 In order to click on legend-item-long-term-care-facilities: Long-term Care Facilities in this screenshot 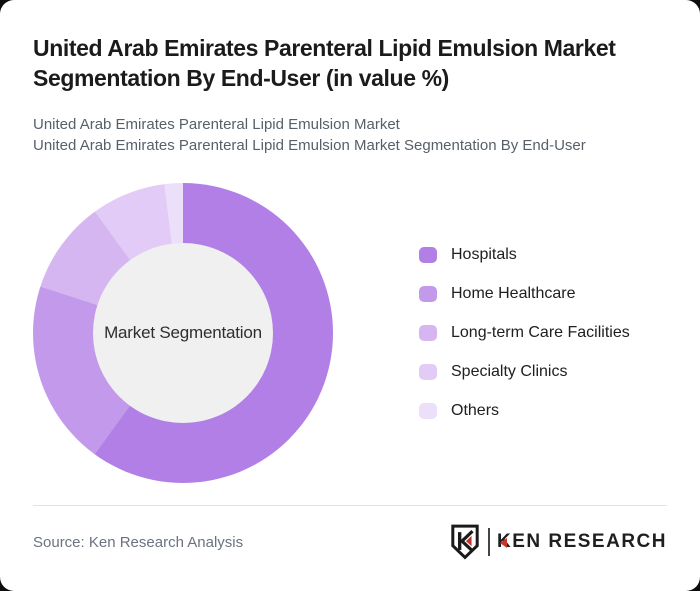, I will do `click(524, 333)`.